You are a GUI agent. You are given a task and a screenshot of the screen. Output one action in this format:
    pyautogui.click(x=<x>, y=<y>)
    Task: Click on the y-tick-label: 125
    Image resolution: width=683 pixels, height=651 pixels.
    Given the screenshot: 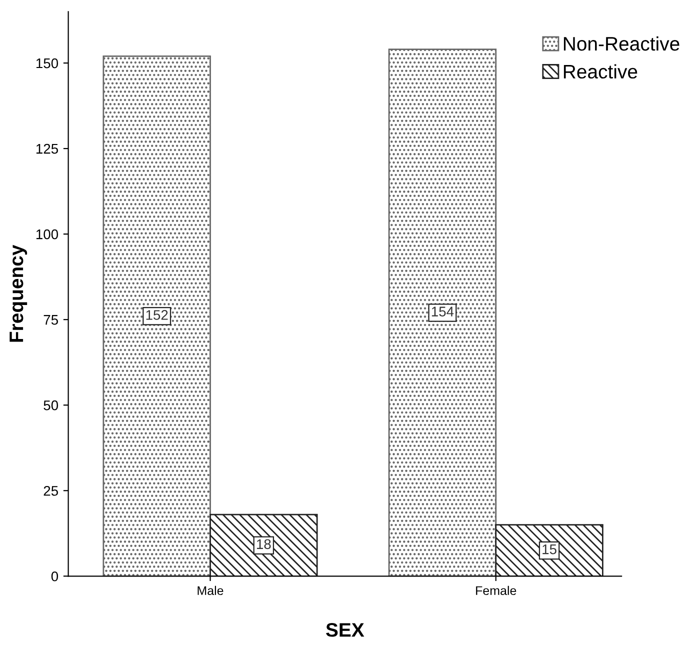 What is the action you would take?
    pyautogui.click(x=47, y=149)
    